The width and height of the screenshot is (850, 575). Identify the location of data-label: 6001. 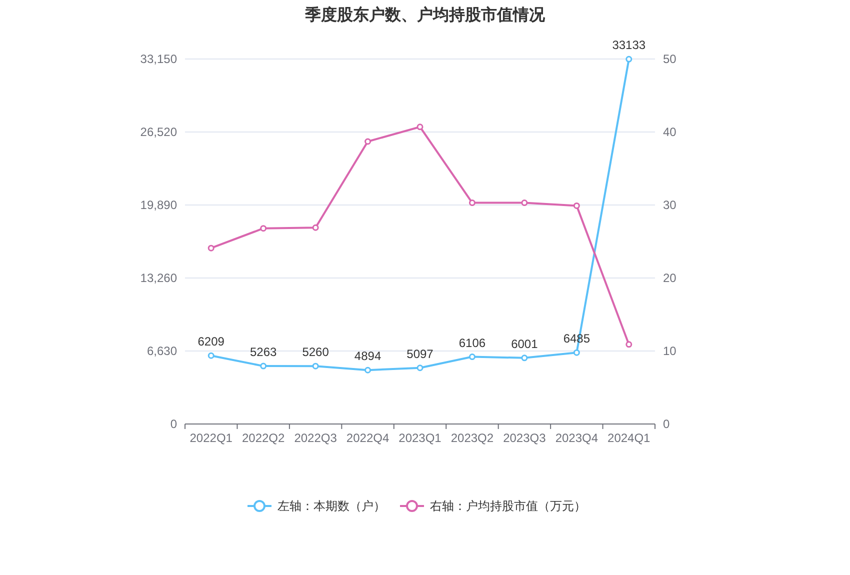
(524, 343).